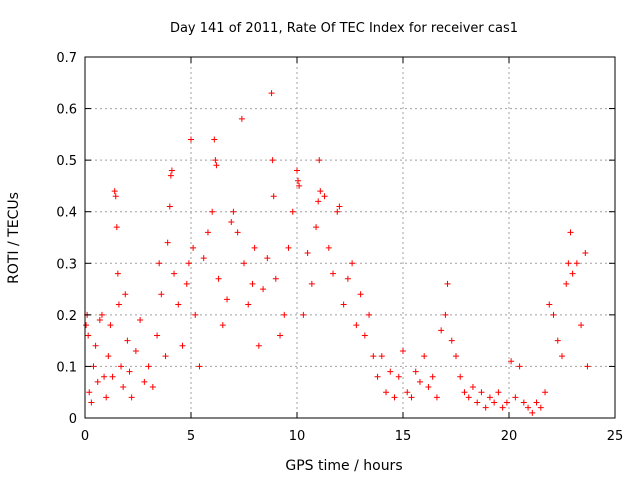 The image size is (640, 480). Describe the element at coordinates (85, 436) in the screenshot. I see `x-tick-label: 0` at that location.